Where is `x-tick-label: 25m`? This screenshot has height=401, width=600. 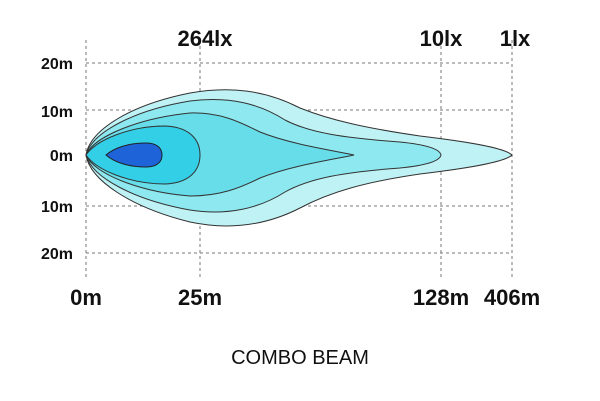 x-tick-label: 25m is located at coordinates (200, 297).